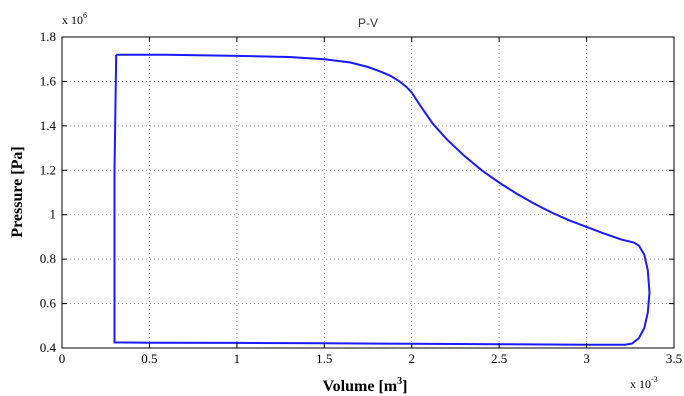 This screenshot has height=396, width=684. Describe the element at coordinates (237, 358) in the screenshot. I see `x-tick-label: 1` at that location.